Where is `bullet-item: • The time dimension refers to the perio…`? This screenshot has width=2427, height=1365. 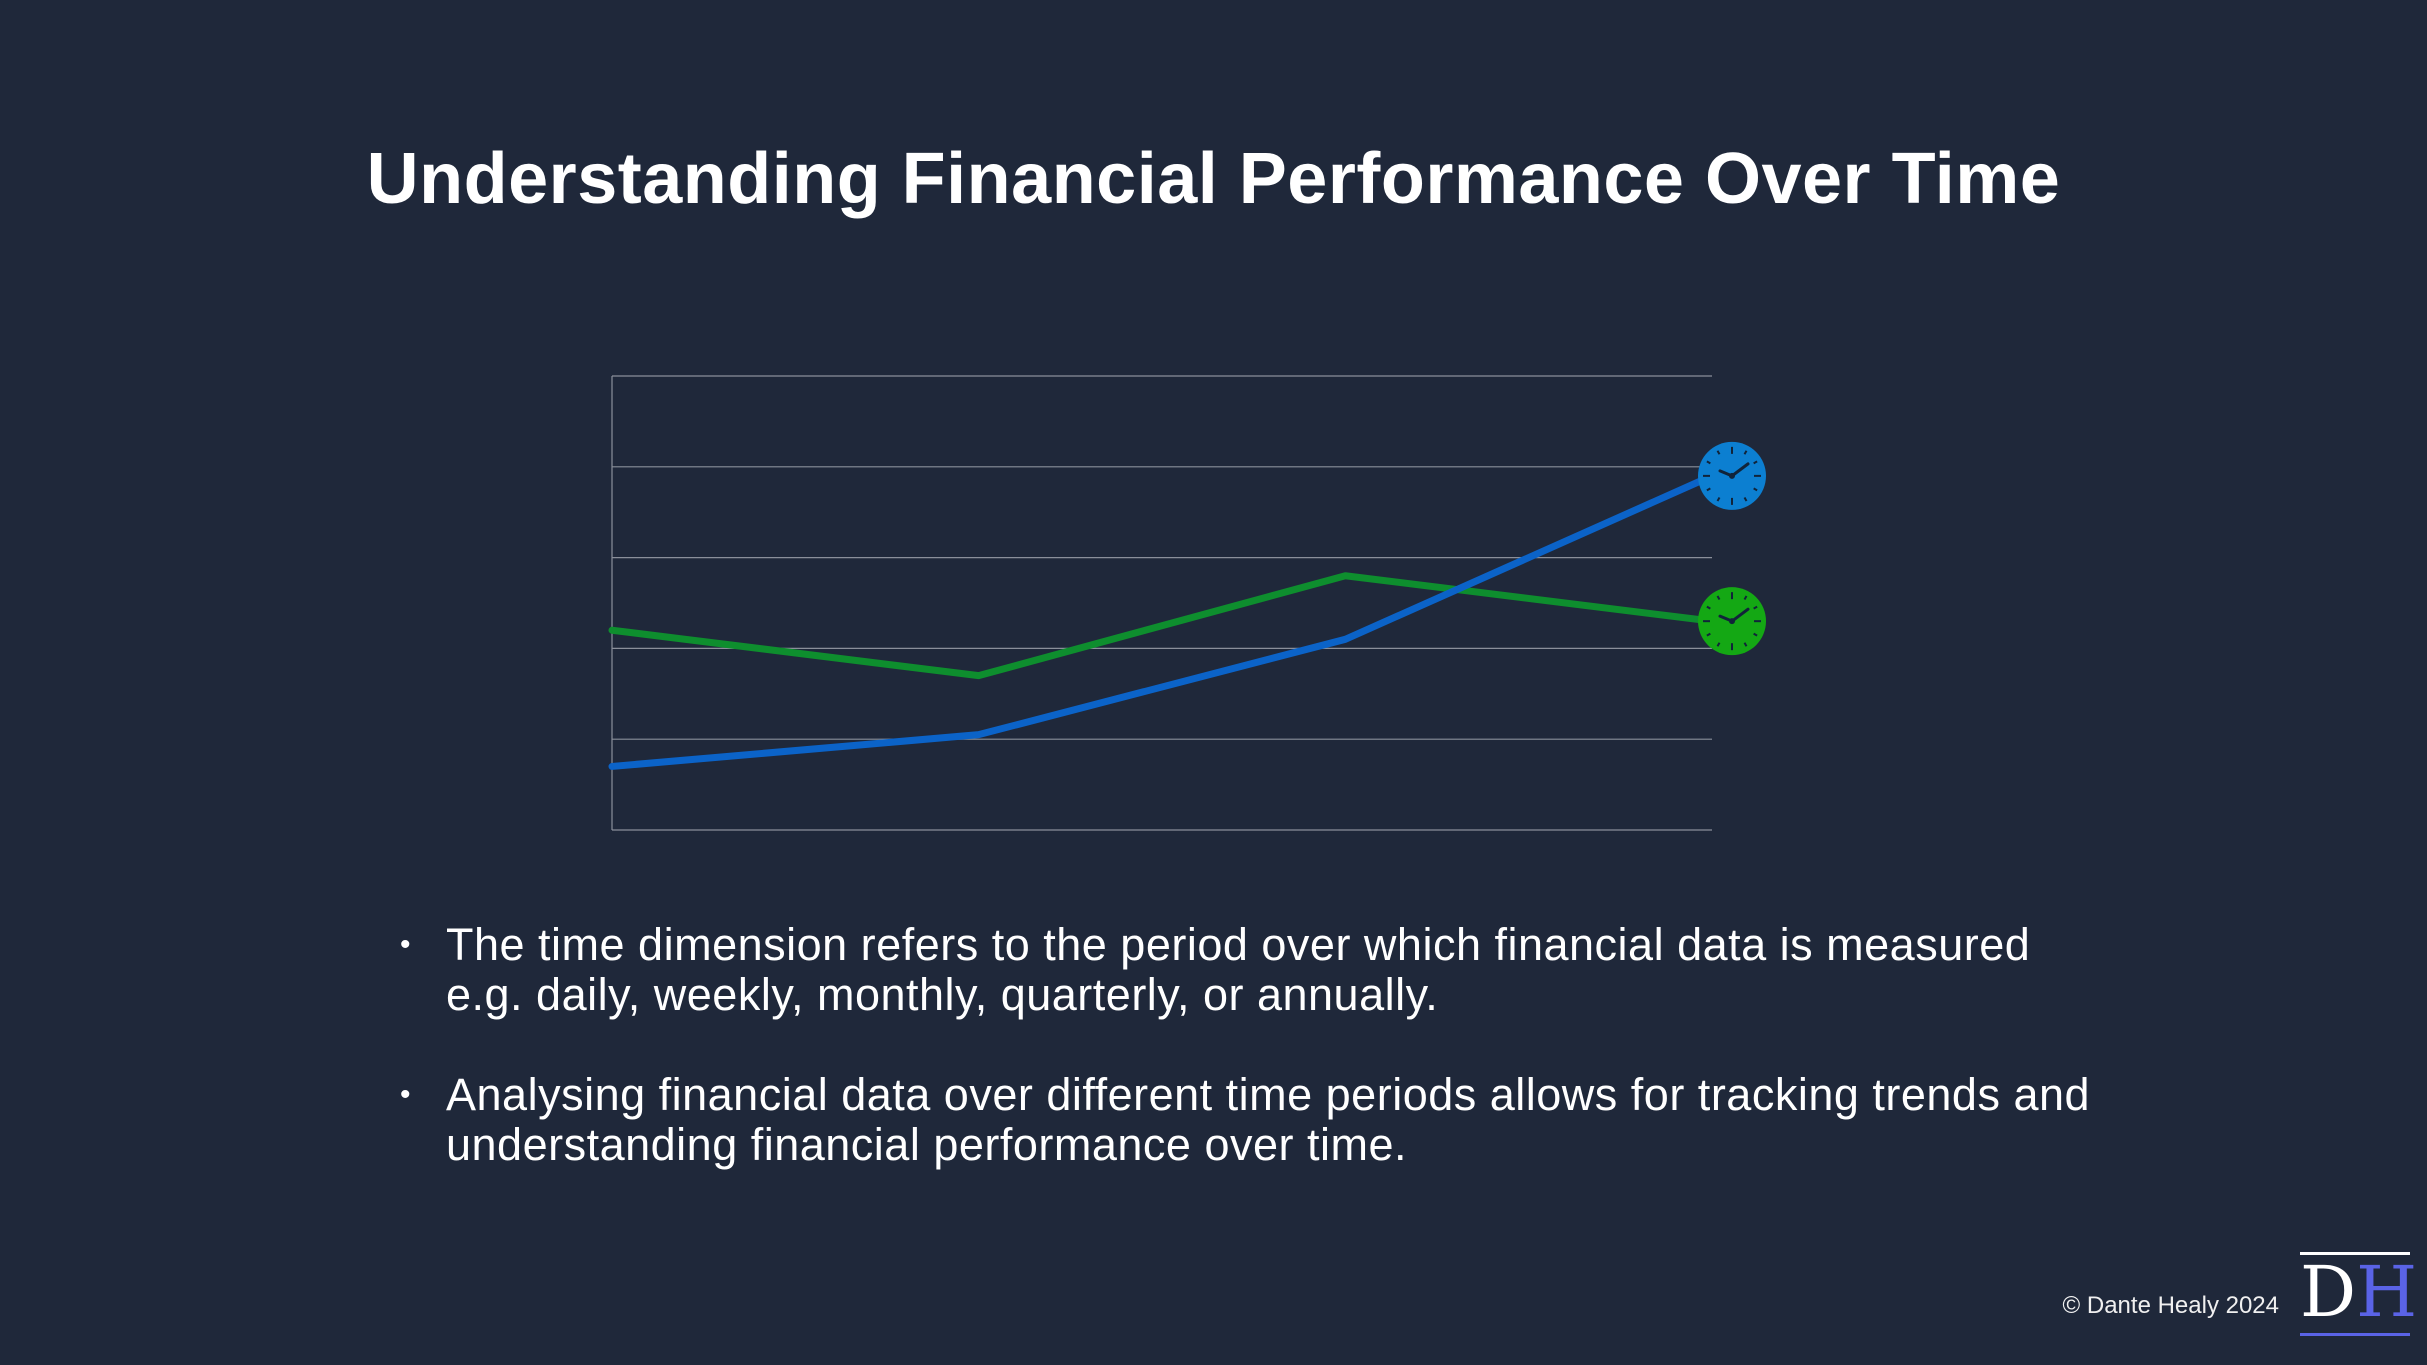 bullet-item: • The time dimension refers to the perio… is located at coordinates (1250, 970).